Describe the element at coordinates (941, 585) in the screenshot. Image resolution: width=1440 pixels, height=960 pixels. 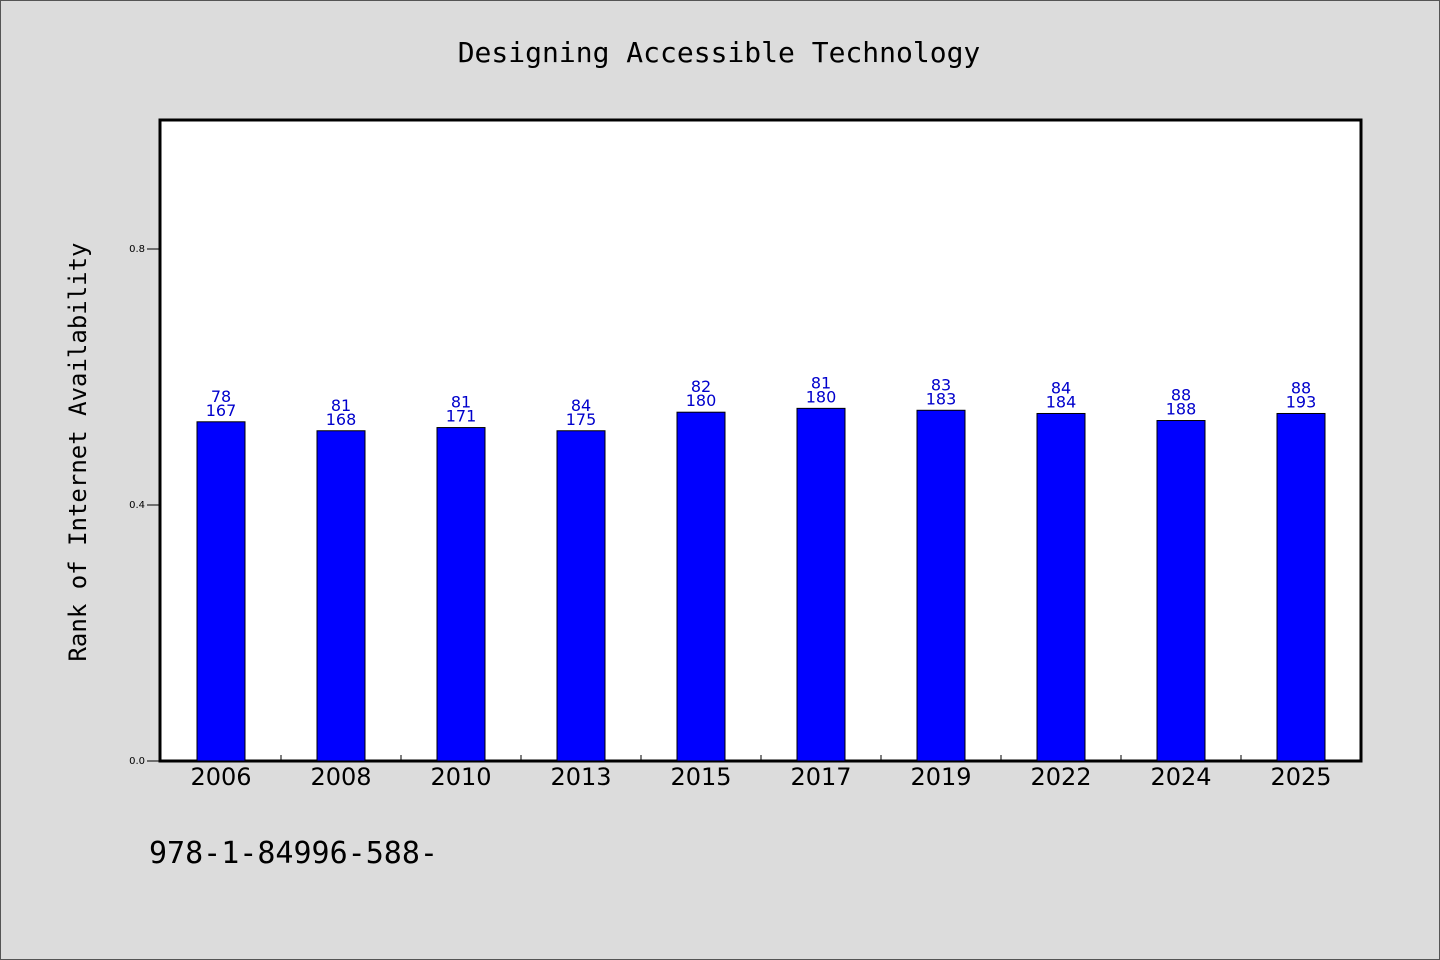
I see `bar-2019` at that location.